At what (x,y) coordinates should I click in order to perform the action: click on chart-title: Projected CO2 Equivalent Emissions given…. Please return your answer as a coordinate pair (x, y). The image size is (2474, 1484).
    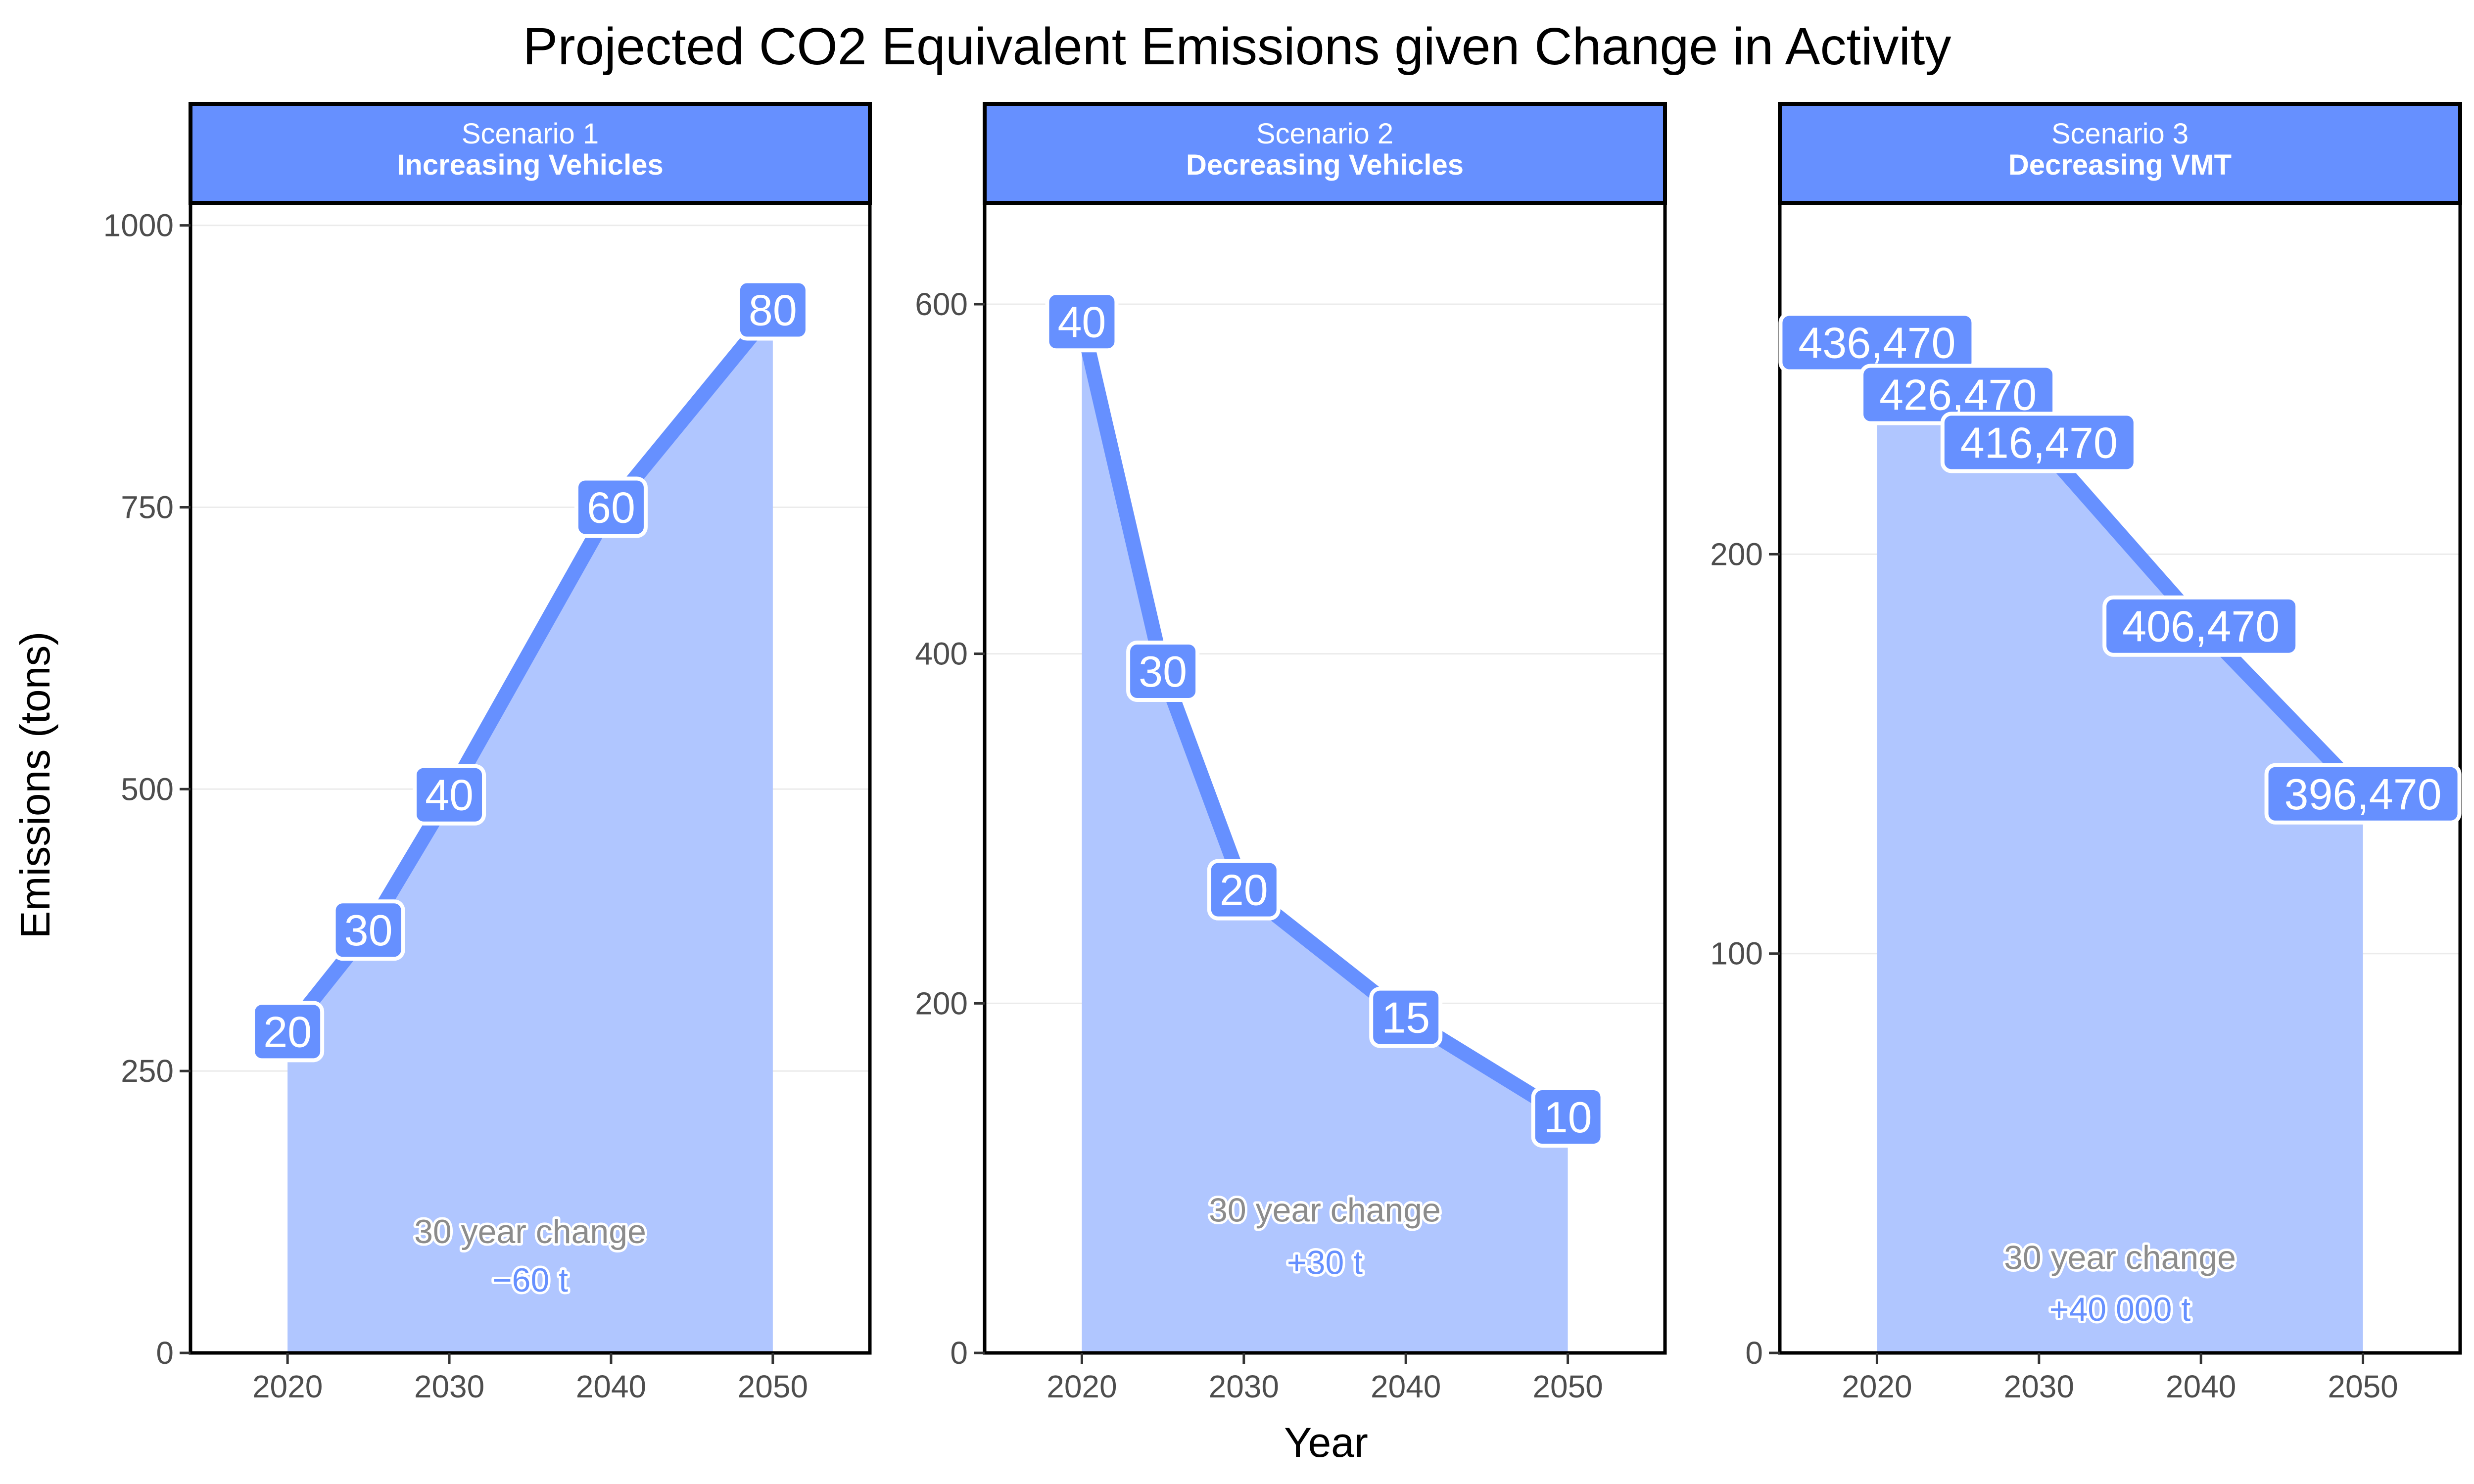
    Looking at the image, I should click on (1237, 46).